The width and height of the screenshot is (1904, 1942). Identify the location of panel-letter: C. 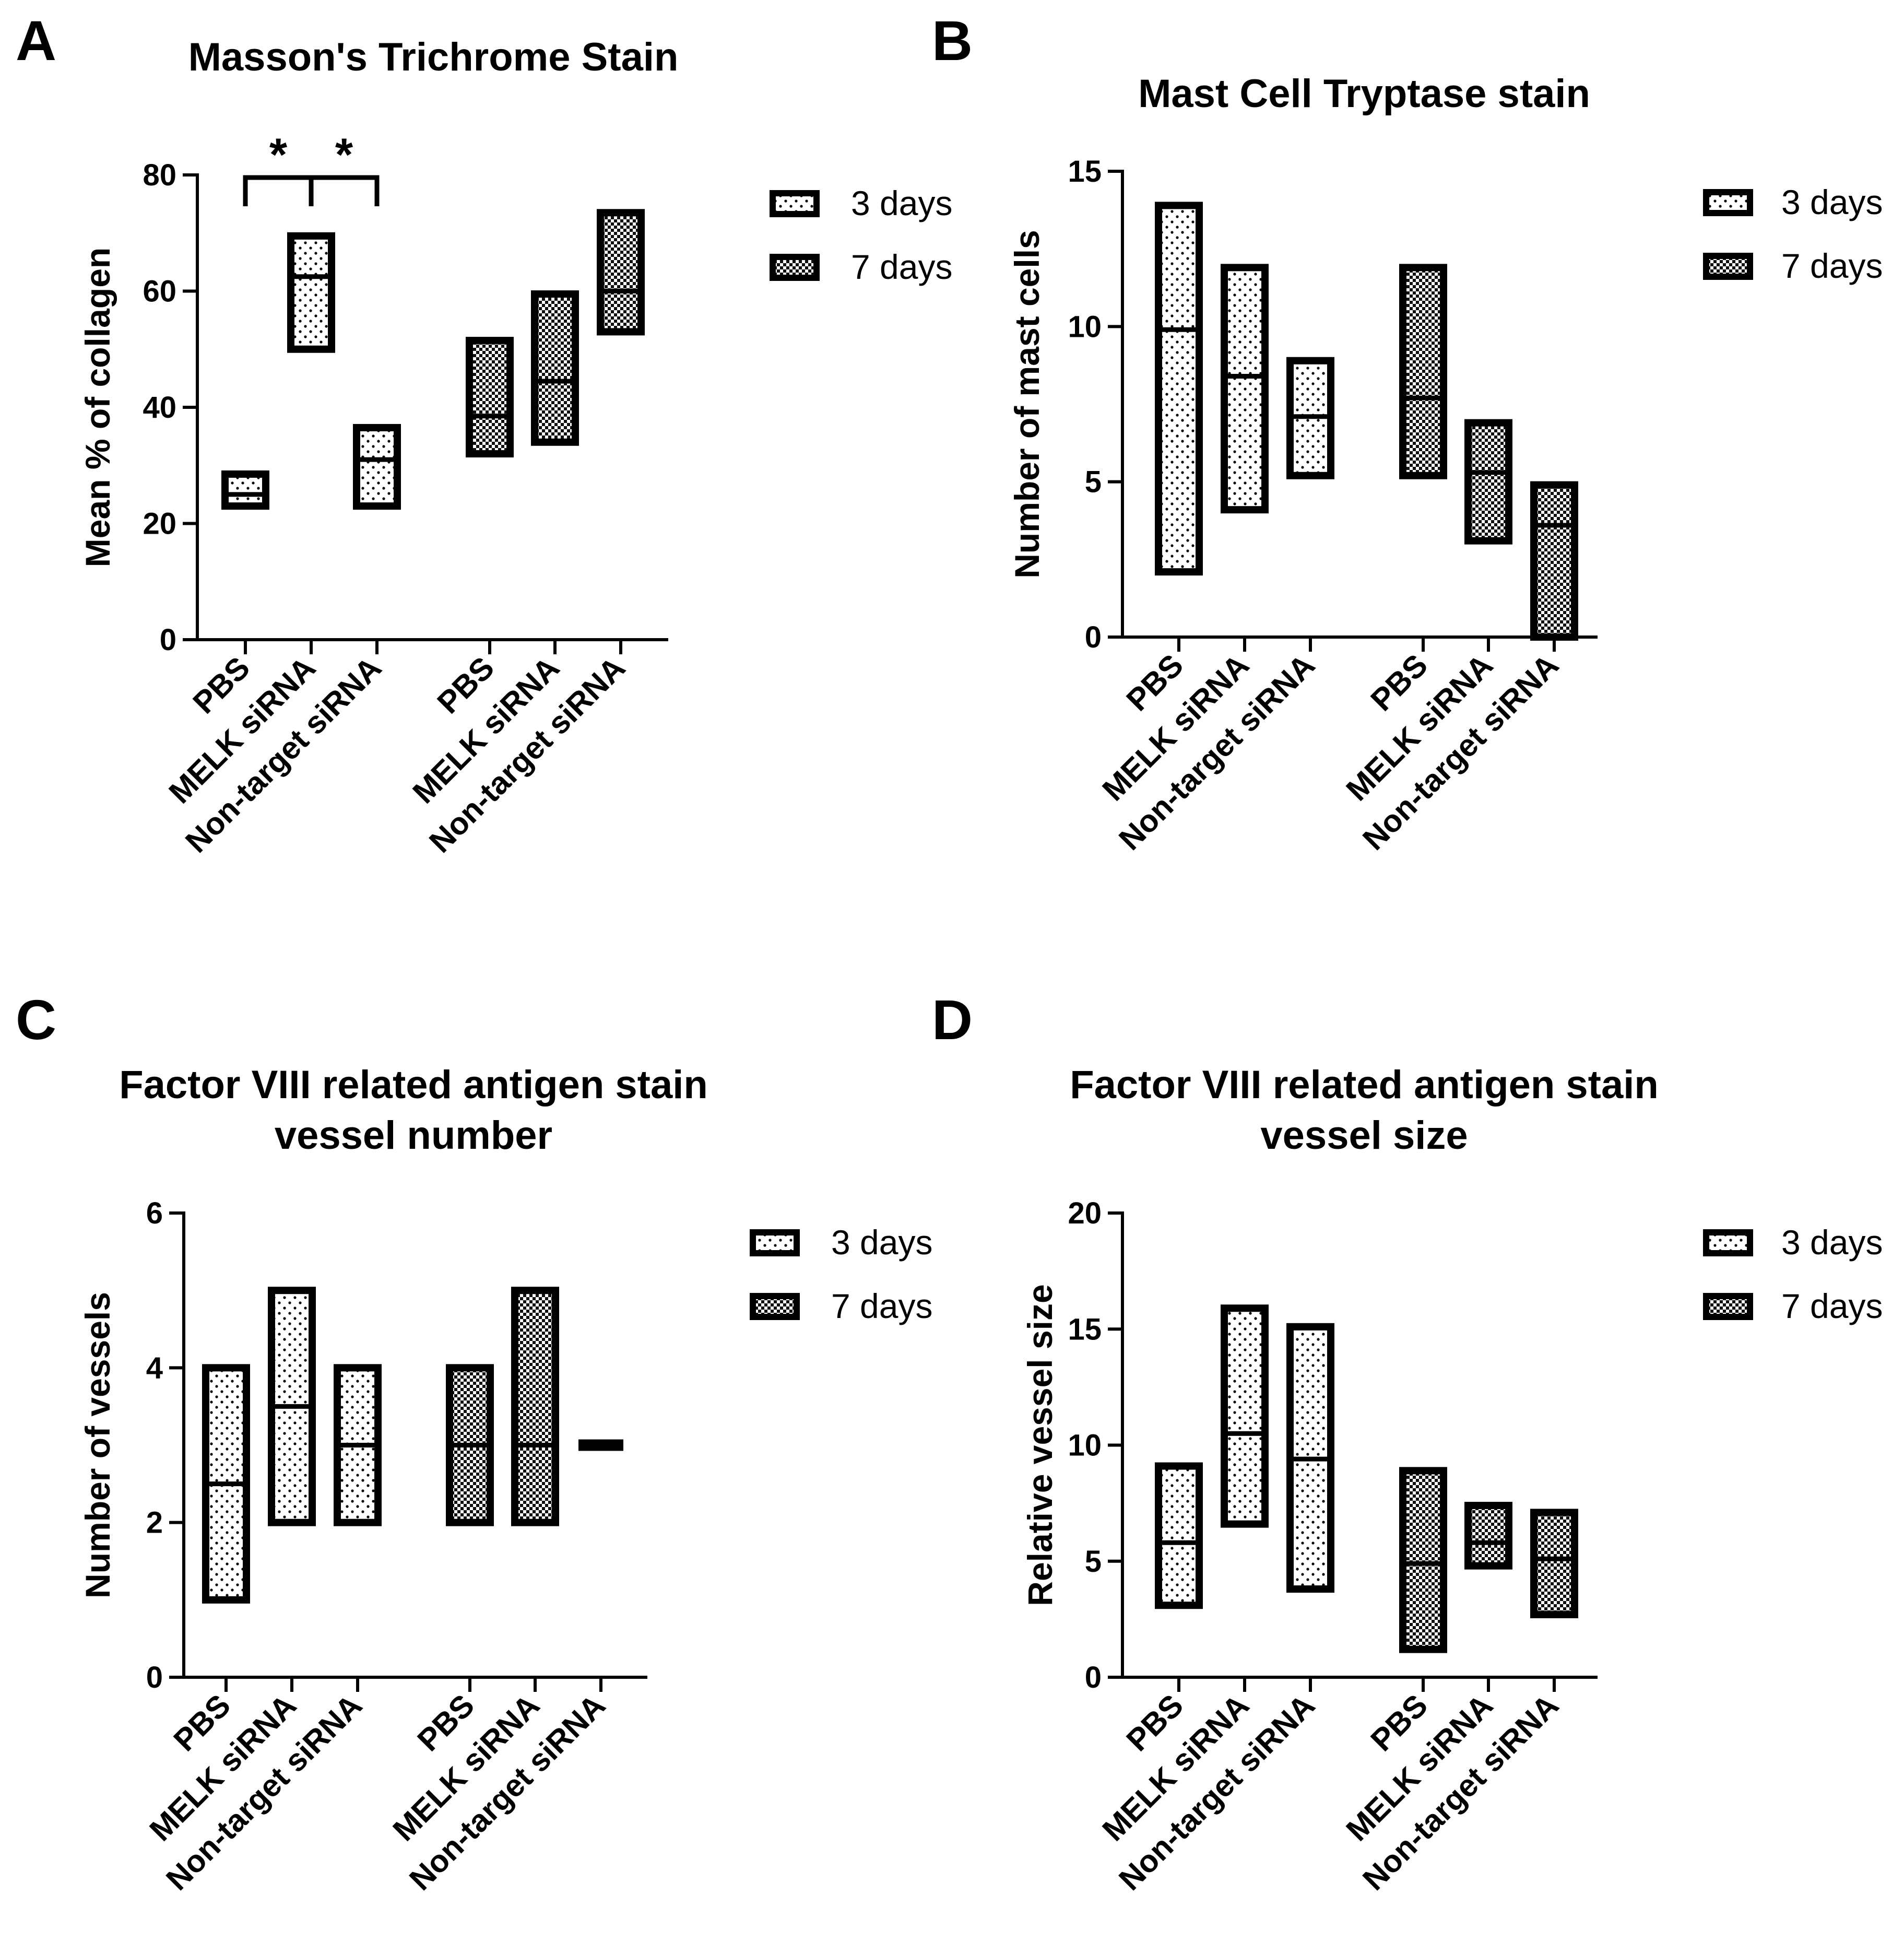
(36, 1019).